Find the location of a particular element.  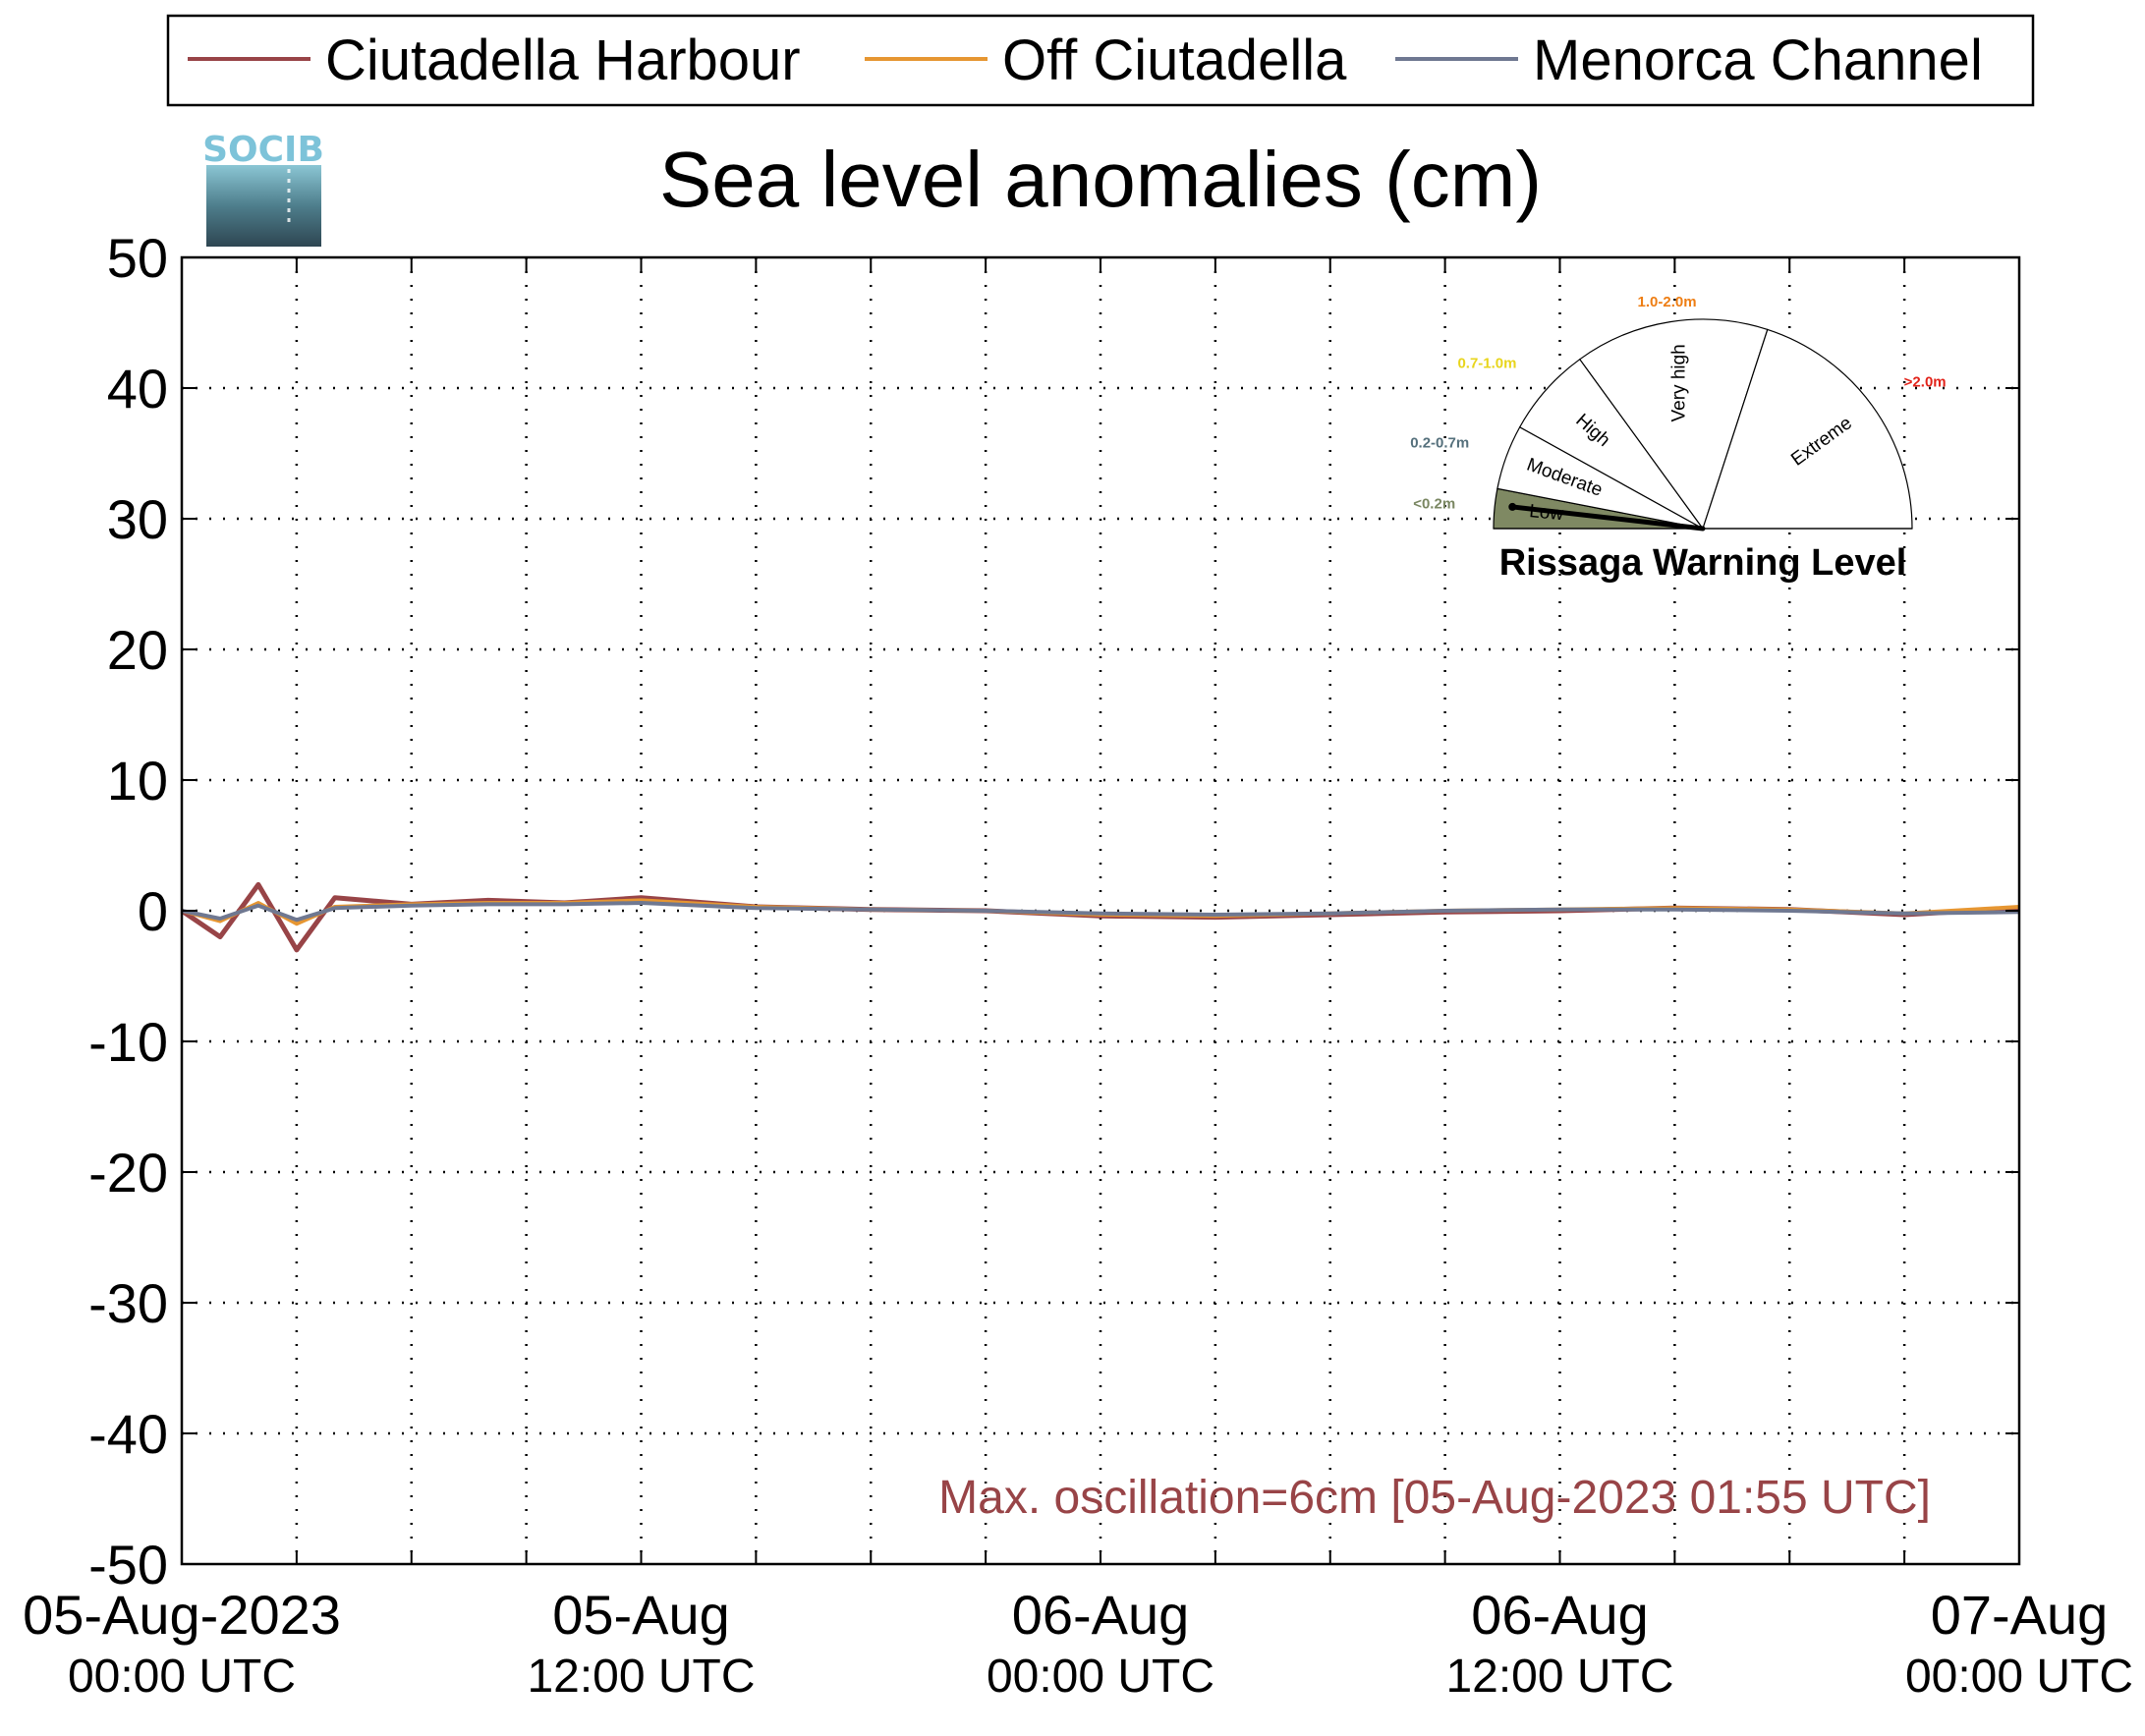

gauge-level-label: Very high is located at coordinates (1679, 382).